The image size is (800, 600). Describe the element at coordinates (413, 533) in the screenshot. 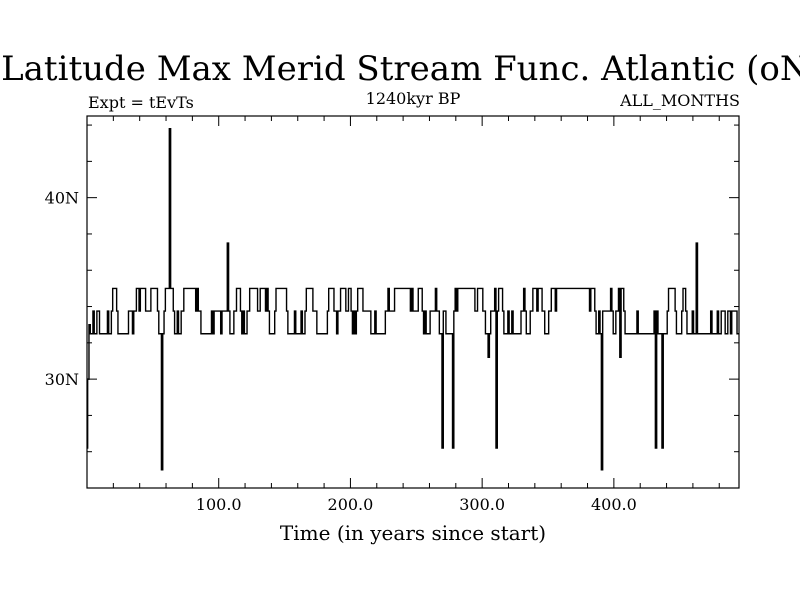

I see `x-axis-label: Time (in years since start)` at that location.